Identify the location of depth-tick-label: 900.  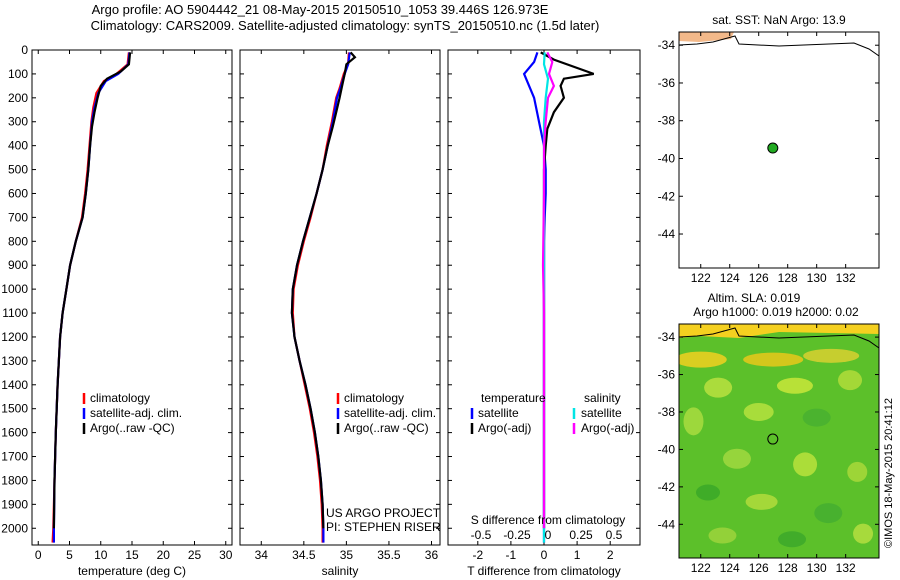
(18, 265).